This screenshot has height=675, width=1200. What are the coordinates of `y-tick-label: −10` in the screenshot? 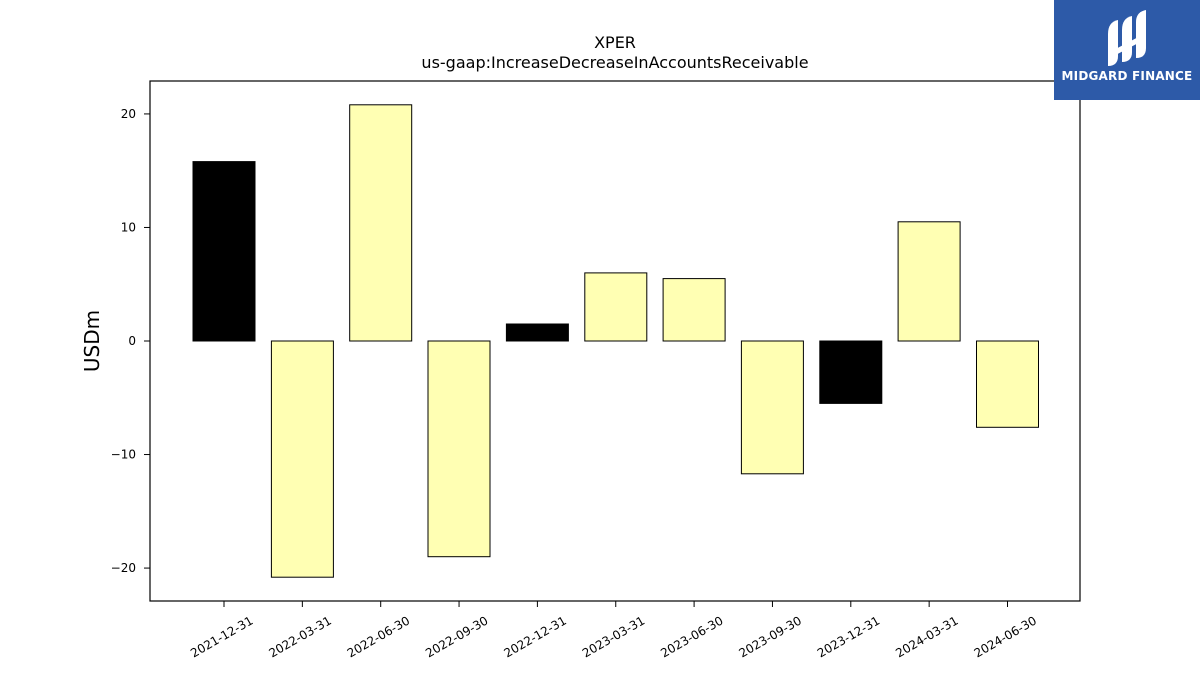 It's located at (123, 455).